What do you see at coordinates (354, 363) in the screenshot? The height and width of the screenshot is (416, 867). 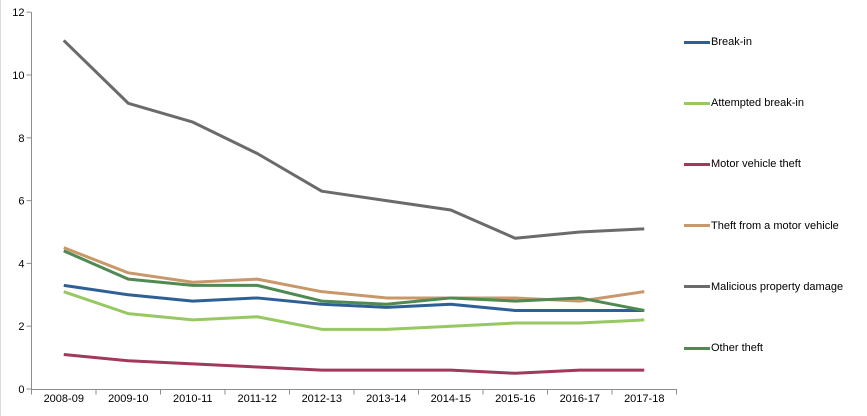 I see `series-line-motor-vehicle-theft` at bounding box center [354, 363].